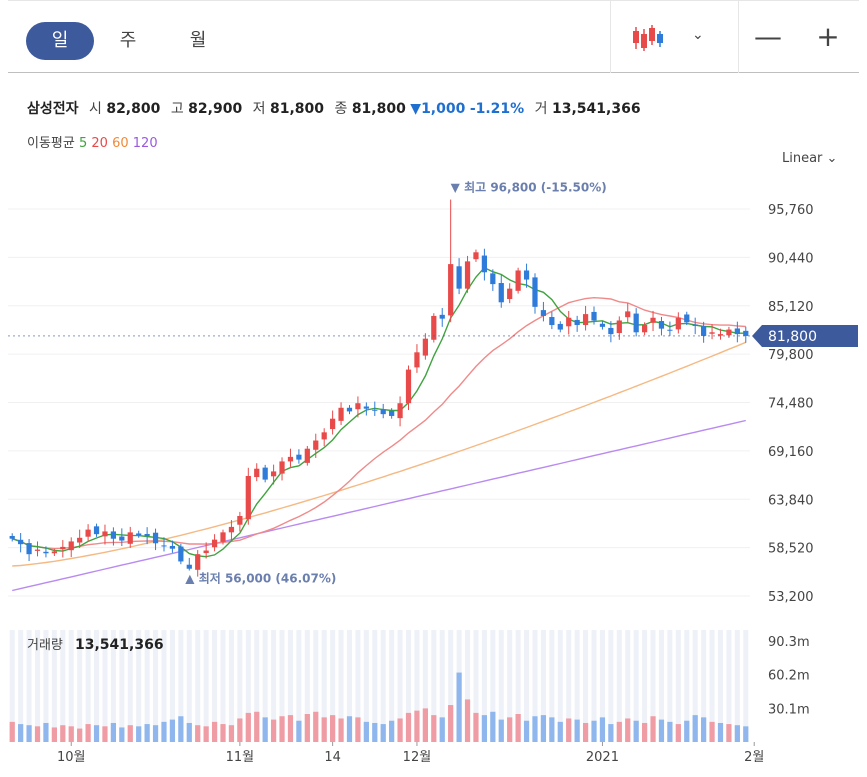 The image size is (867, 777). Describe the element at coordinates (128, 40) in the screenshot. I see `tab-week: 주` at that location.